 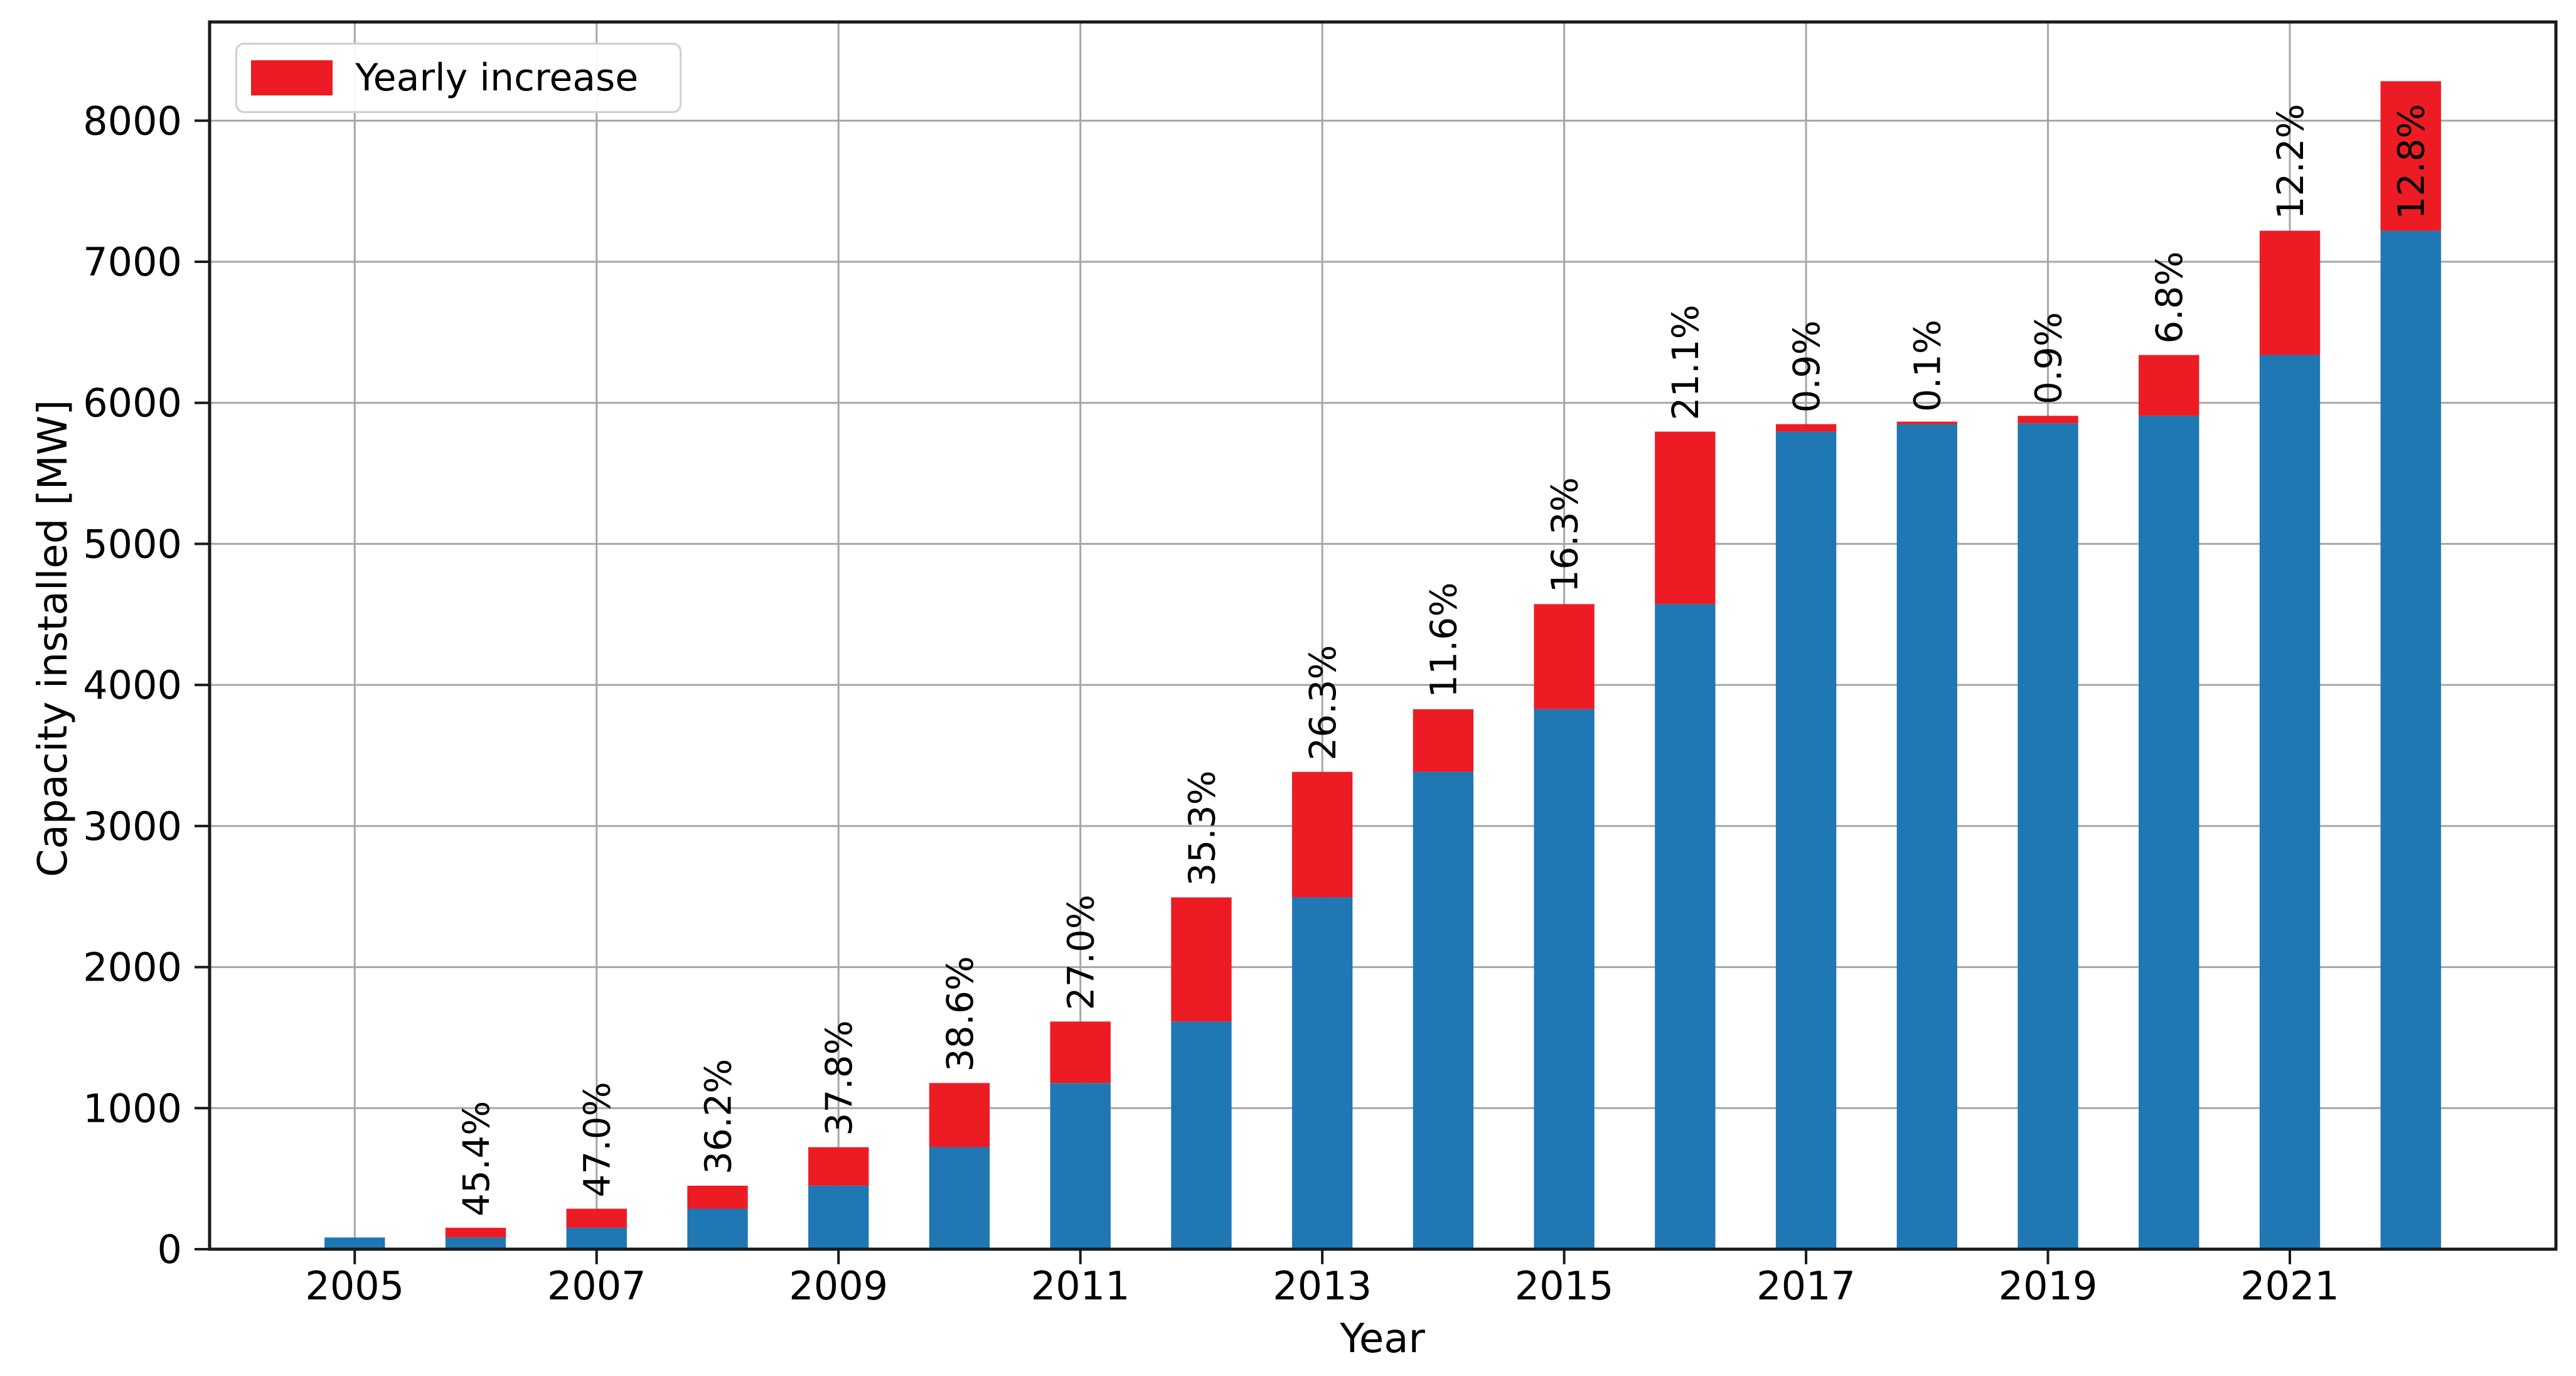 What do you see at coordinates (132, 826) in the screenshot?
I see `y-tick-label: 3000` at bounding box center [132, 826].